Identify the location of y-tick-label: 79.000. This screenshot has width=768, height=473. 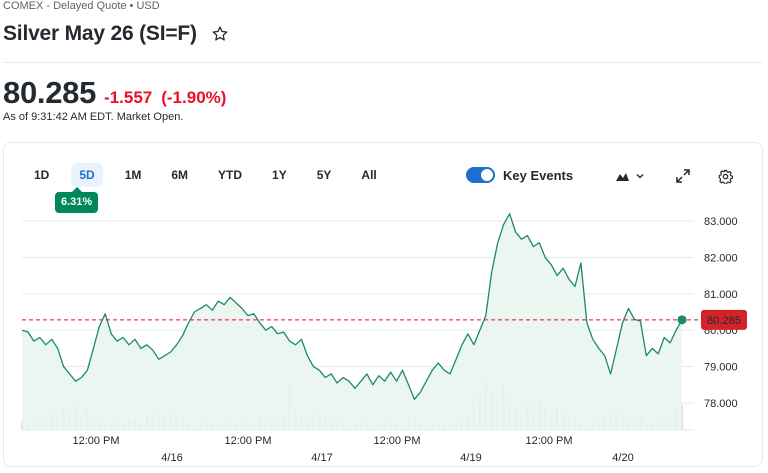
(721, 368).